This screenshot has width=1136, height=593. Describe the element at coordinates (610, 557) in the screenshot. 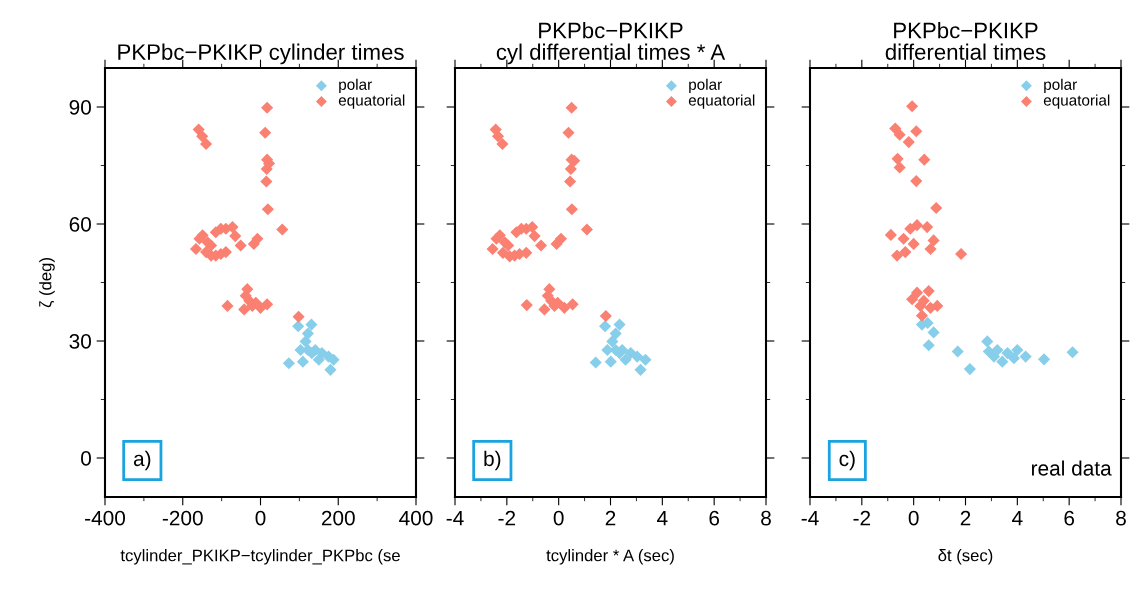

I see `x-axis-title: tcylinder * A (sec)` at that location.